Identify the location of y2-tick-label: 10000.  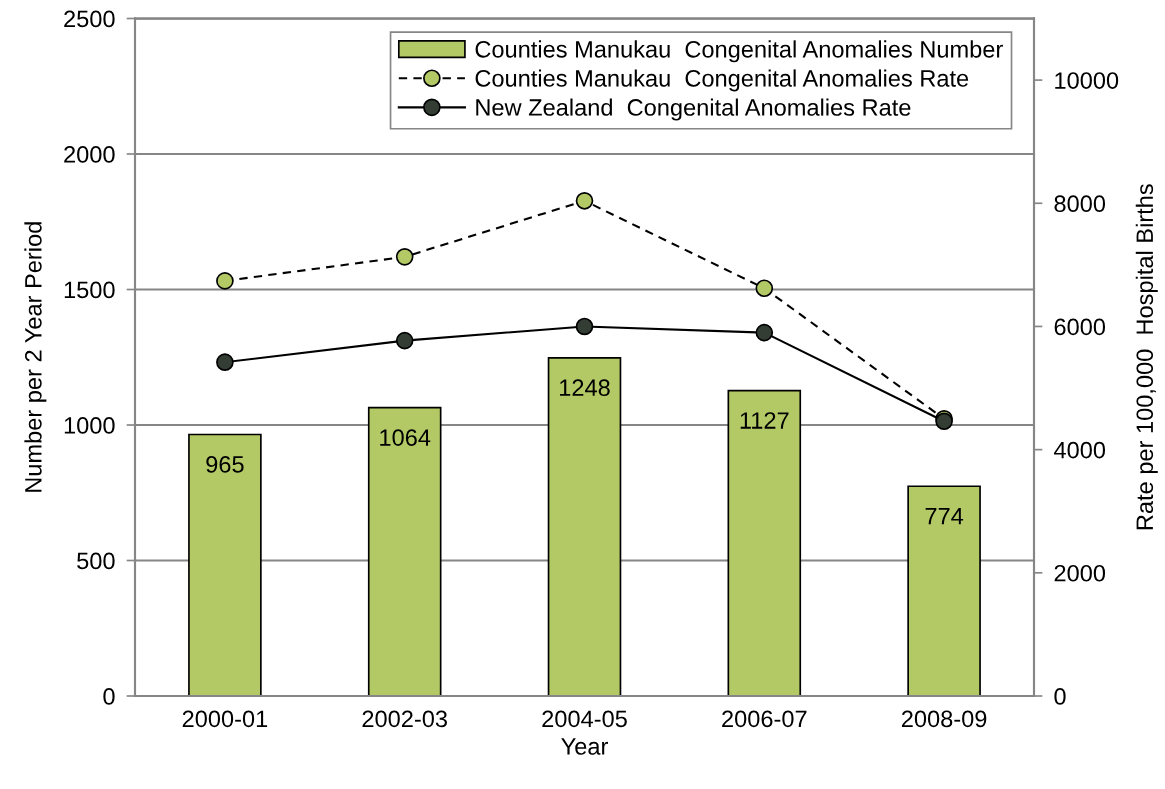
(1087, 80).